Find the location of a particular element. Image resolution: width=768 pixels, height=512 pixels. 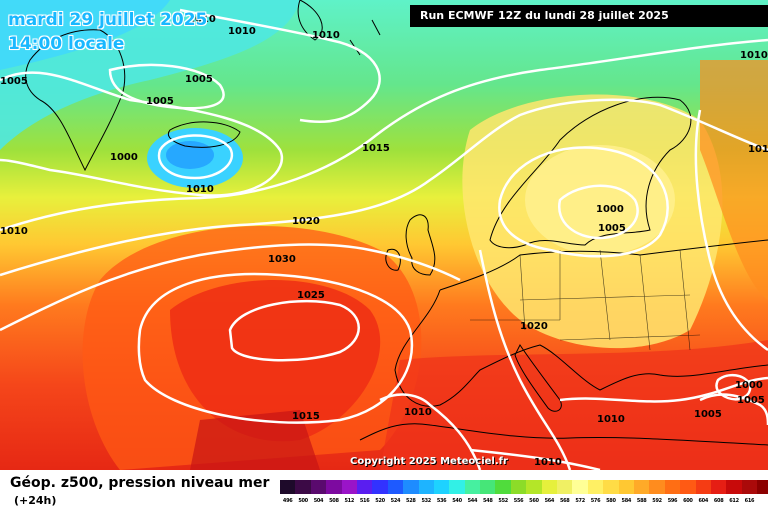

color-scale is located at coordinates (524, 487).